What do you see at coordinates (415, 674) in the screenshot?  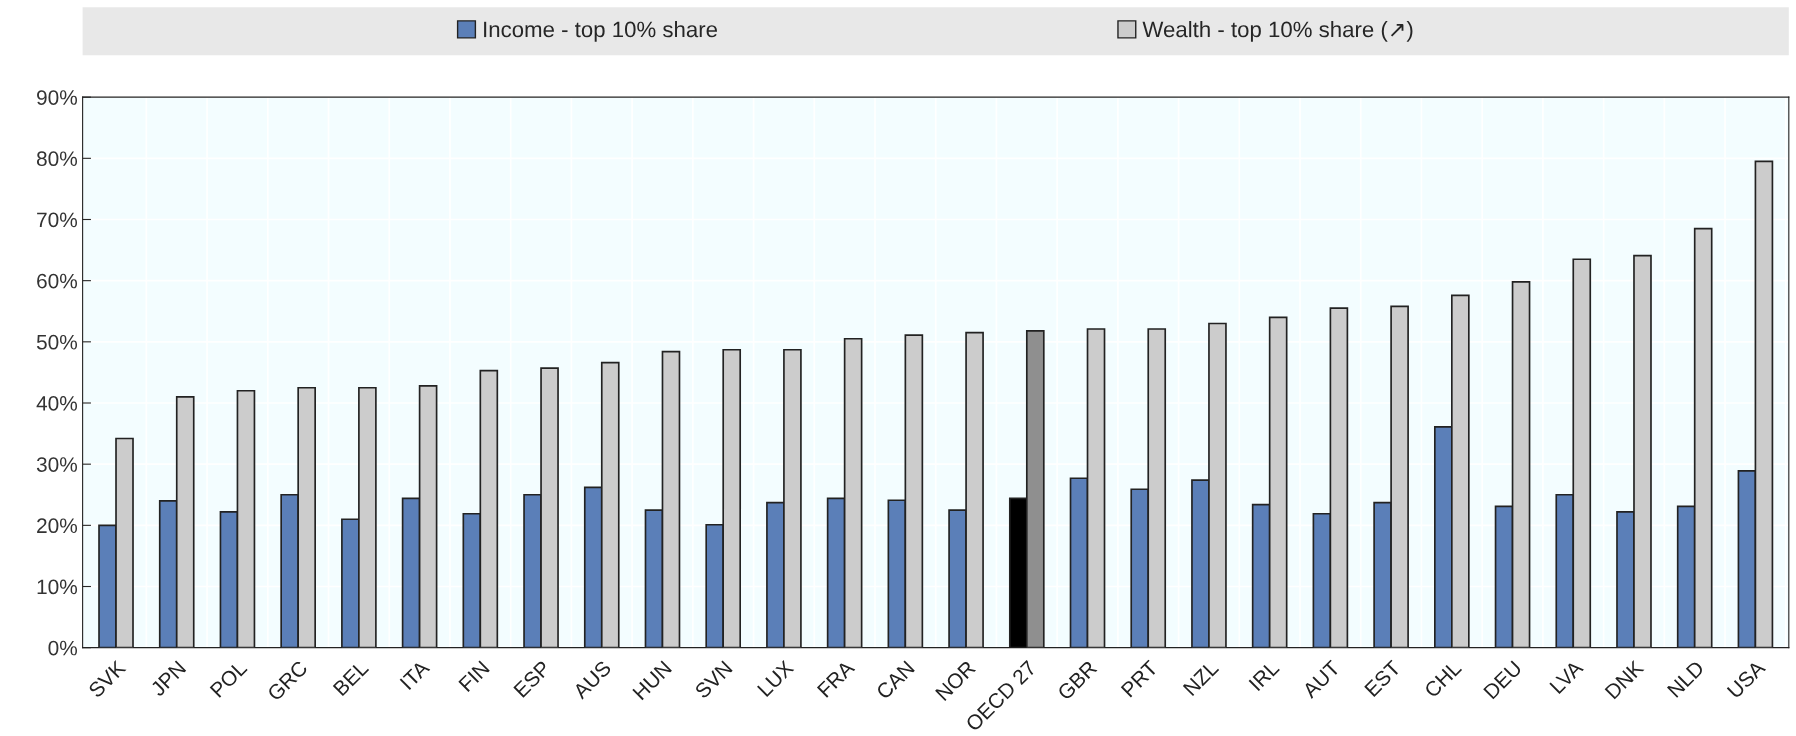 I see `x-tick-label: ITA` at bounding box center [415, 674].